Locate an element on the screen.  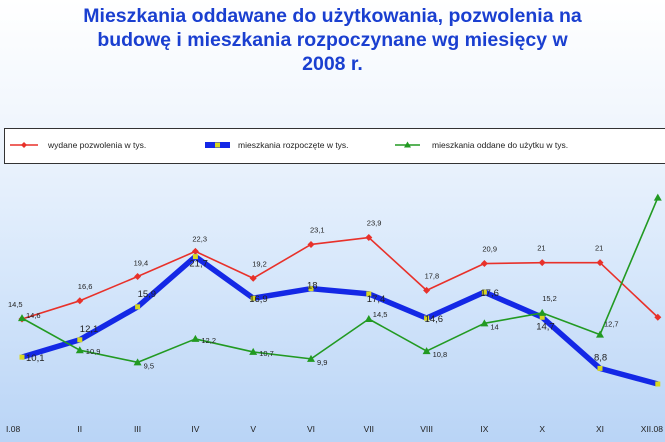
chart-title-line-3: 2008 r. is located at coordinates (332, 64).